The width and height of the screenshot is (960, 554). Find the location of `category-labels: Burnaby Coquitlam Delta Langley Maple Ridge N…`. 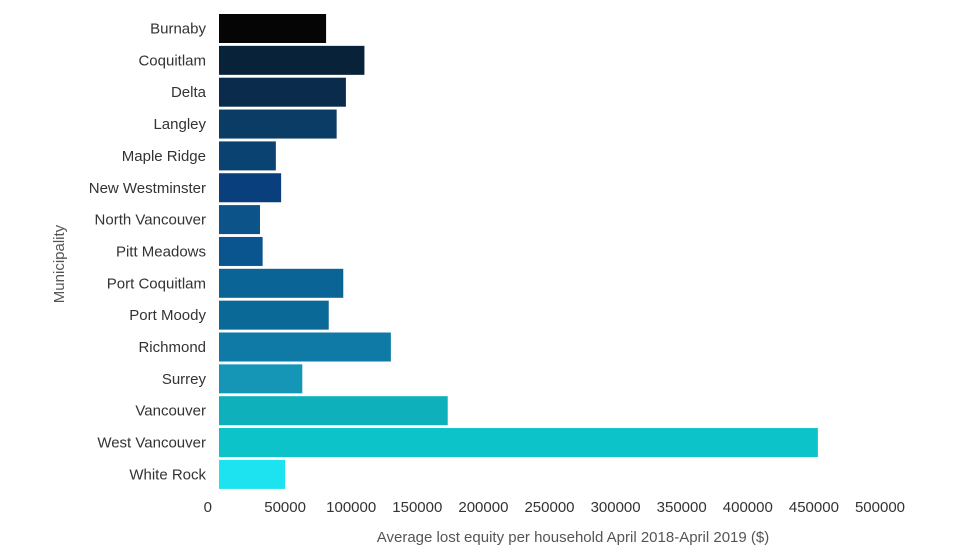

category-labels: Burnaby Coquitlam Delta Langley Maple Ridge N… is located at coordinates (148, 252).